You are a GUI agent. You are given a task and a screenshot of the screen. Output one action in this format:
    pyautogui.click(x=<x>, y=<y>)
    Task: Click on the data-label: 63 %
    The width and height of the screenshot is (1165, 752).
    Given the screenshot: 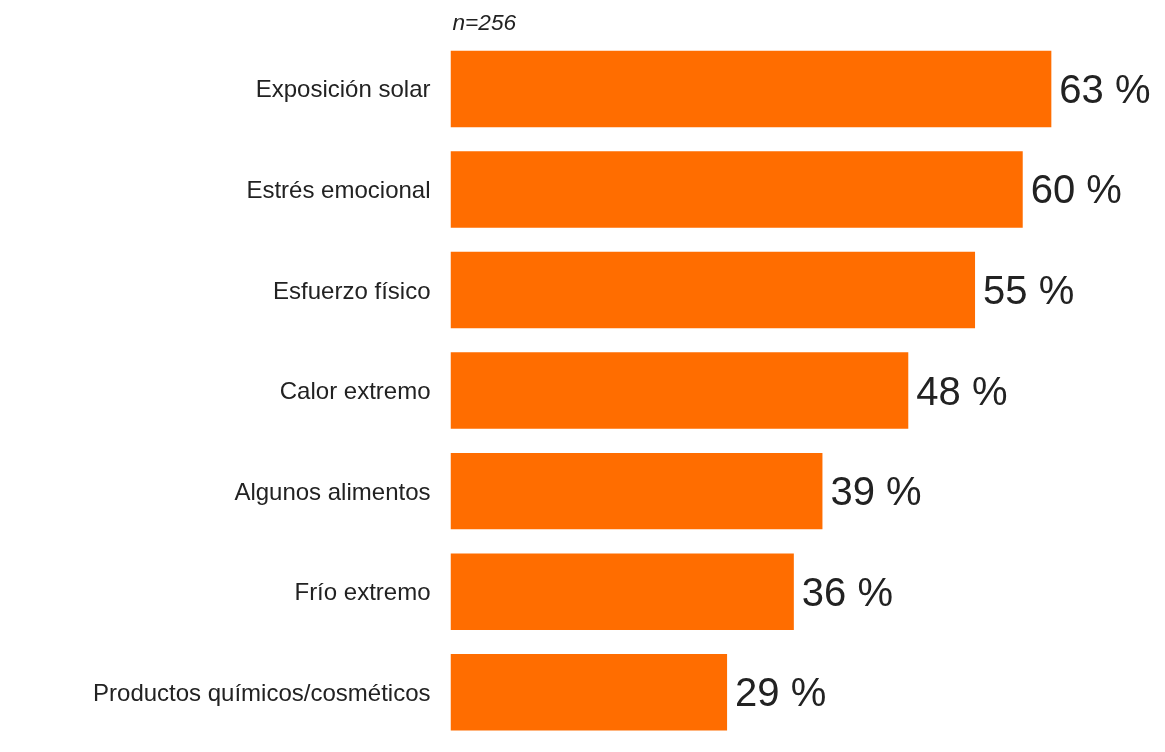 What is the action you would take?
    pyautogui.click(x=1105, y=88)
    